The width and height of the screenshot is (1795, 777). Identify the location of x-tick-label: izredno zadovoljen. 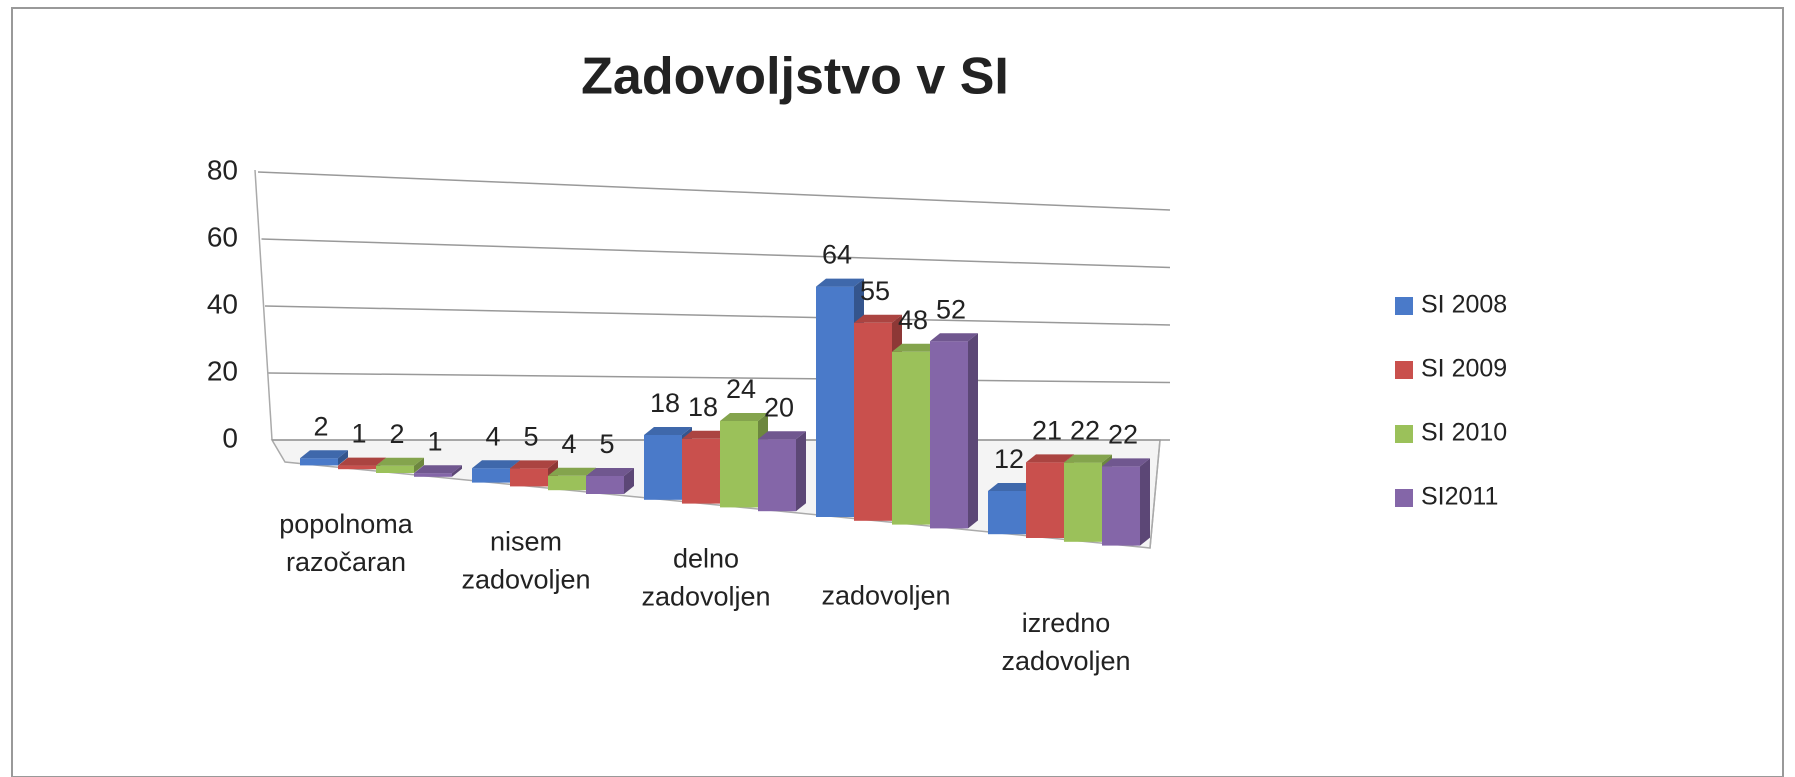
(1065, 642).